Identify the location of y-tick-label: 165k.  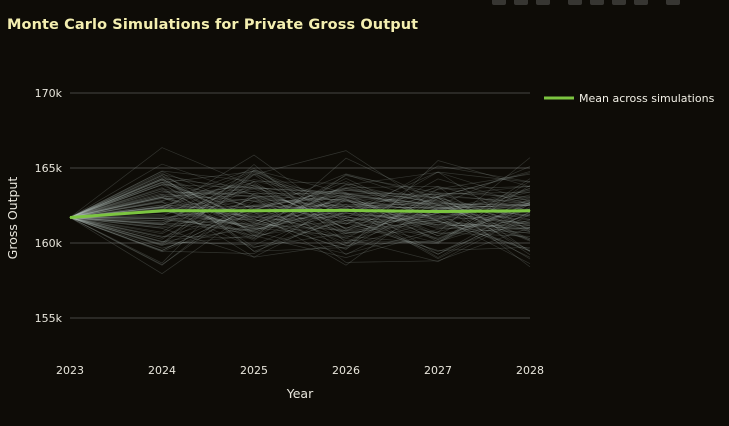
(49, 168).